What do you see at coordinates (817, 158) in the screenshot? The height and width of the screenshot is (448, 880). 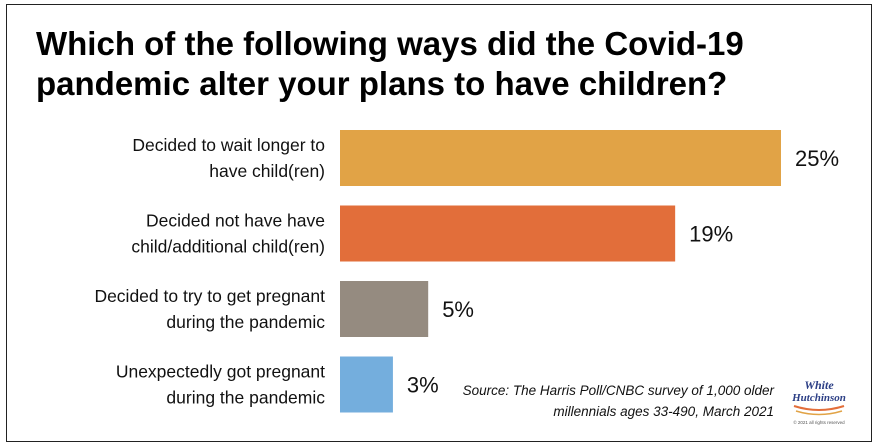 I see `value-label-1: 25%` at bounding box center [817, 158].